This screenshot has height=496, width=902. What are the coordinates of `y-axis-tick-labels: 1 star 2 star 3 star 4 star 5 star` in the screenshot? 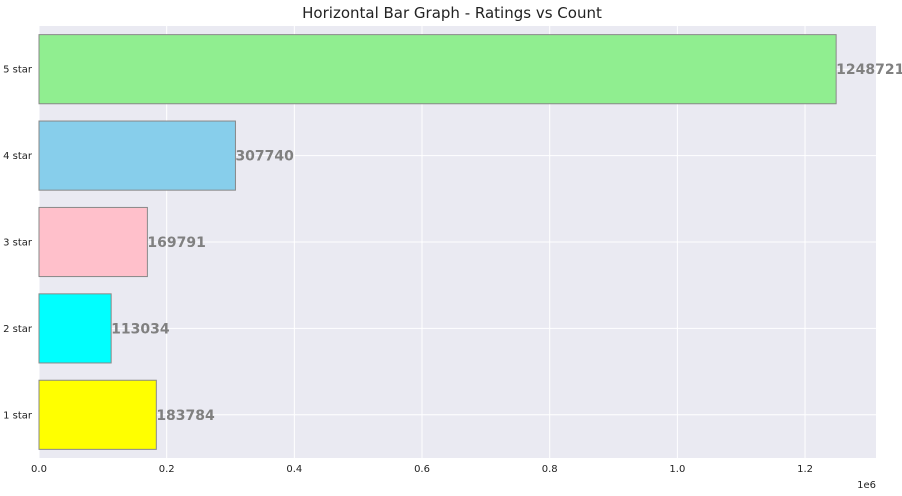 It's located at (18, 243).